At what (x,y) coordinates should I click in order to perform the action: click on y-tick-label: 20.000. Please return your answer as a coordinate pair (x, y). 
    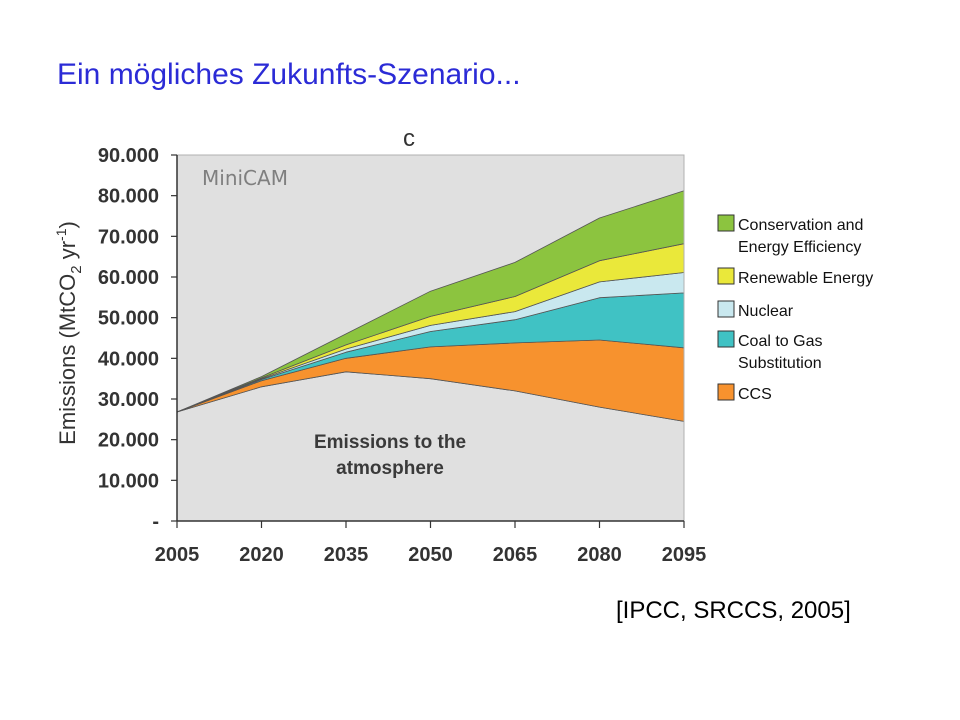
    Looking at the image, I should click on (128, 441).